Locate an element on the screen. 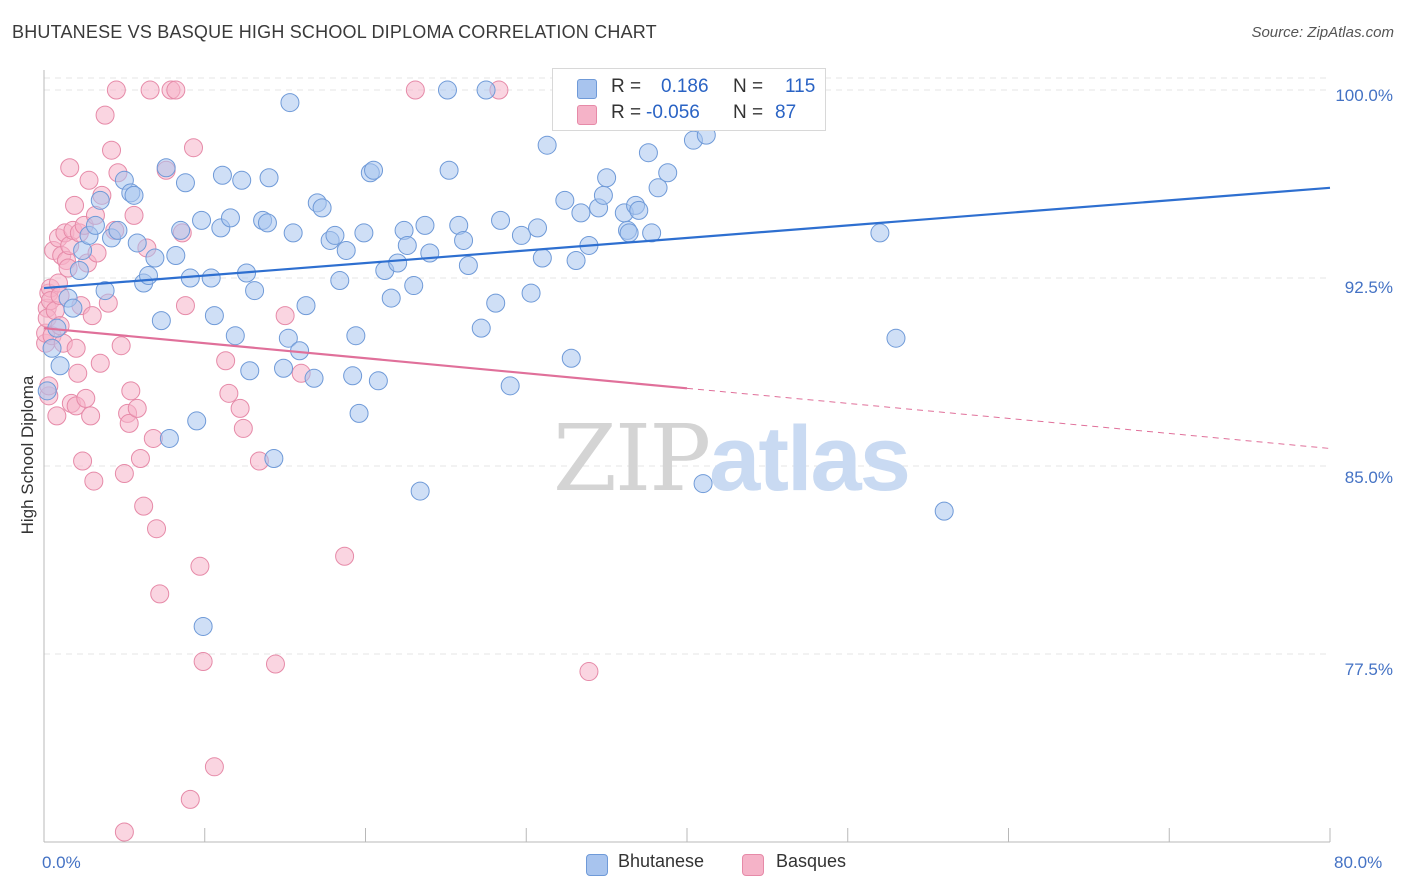 Image resolution: width=1406 pixels, height=892 pixels. watermark: ZIPatlas is located at coordinates (732, 458).